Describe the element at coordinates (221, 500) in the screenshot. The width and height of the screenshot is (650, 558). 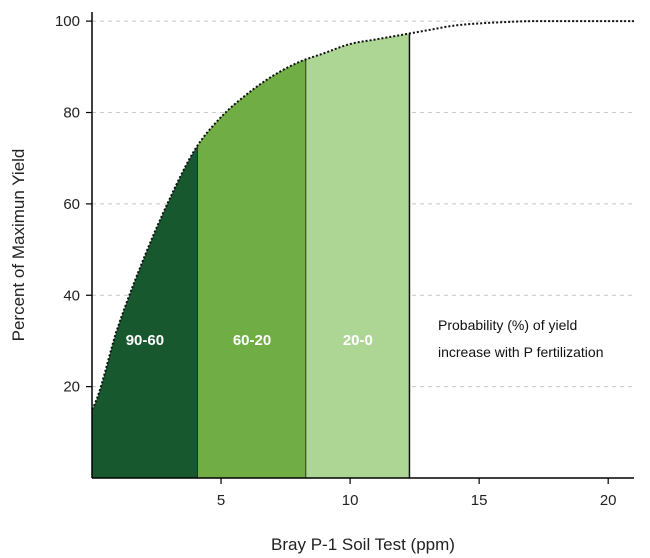
I see `x-tick-label-5: 5` at that location.